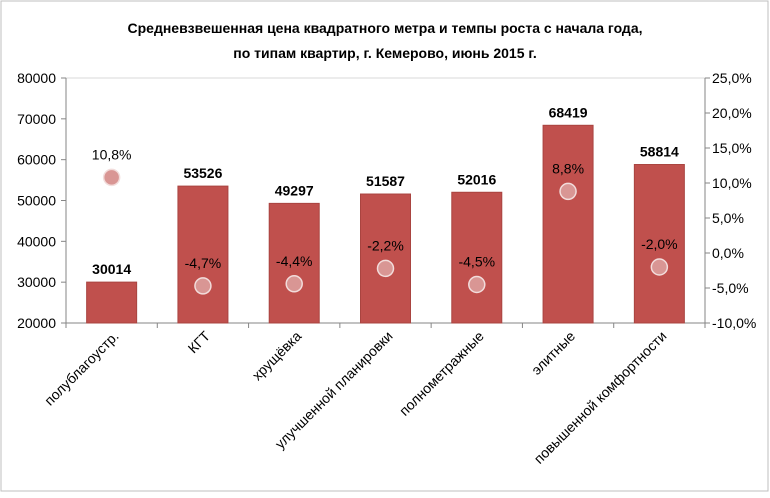 Image resolution: width=770 pixels, height=498 pixels. Describe the element at coordinates (476, 179) in the screenshot. I see `bar-value-label: 52016` at that location.